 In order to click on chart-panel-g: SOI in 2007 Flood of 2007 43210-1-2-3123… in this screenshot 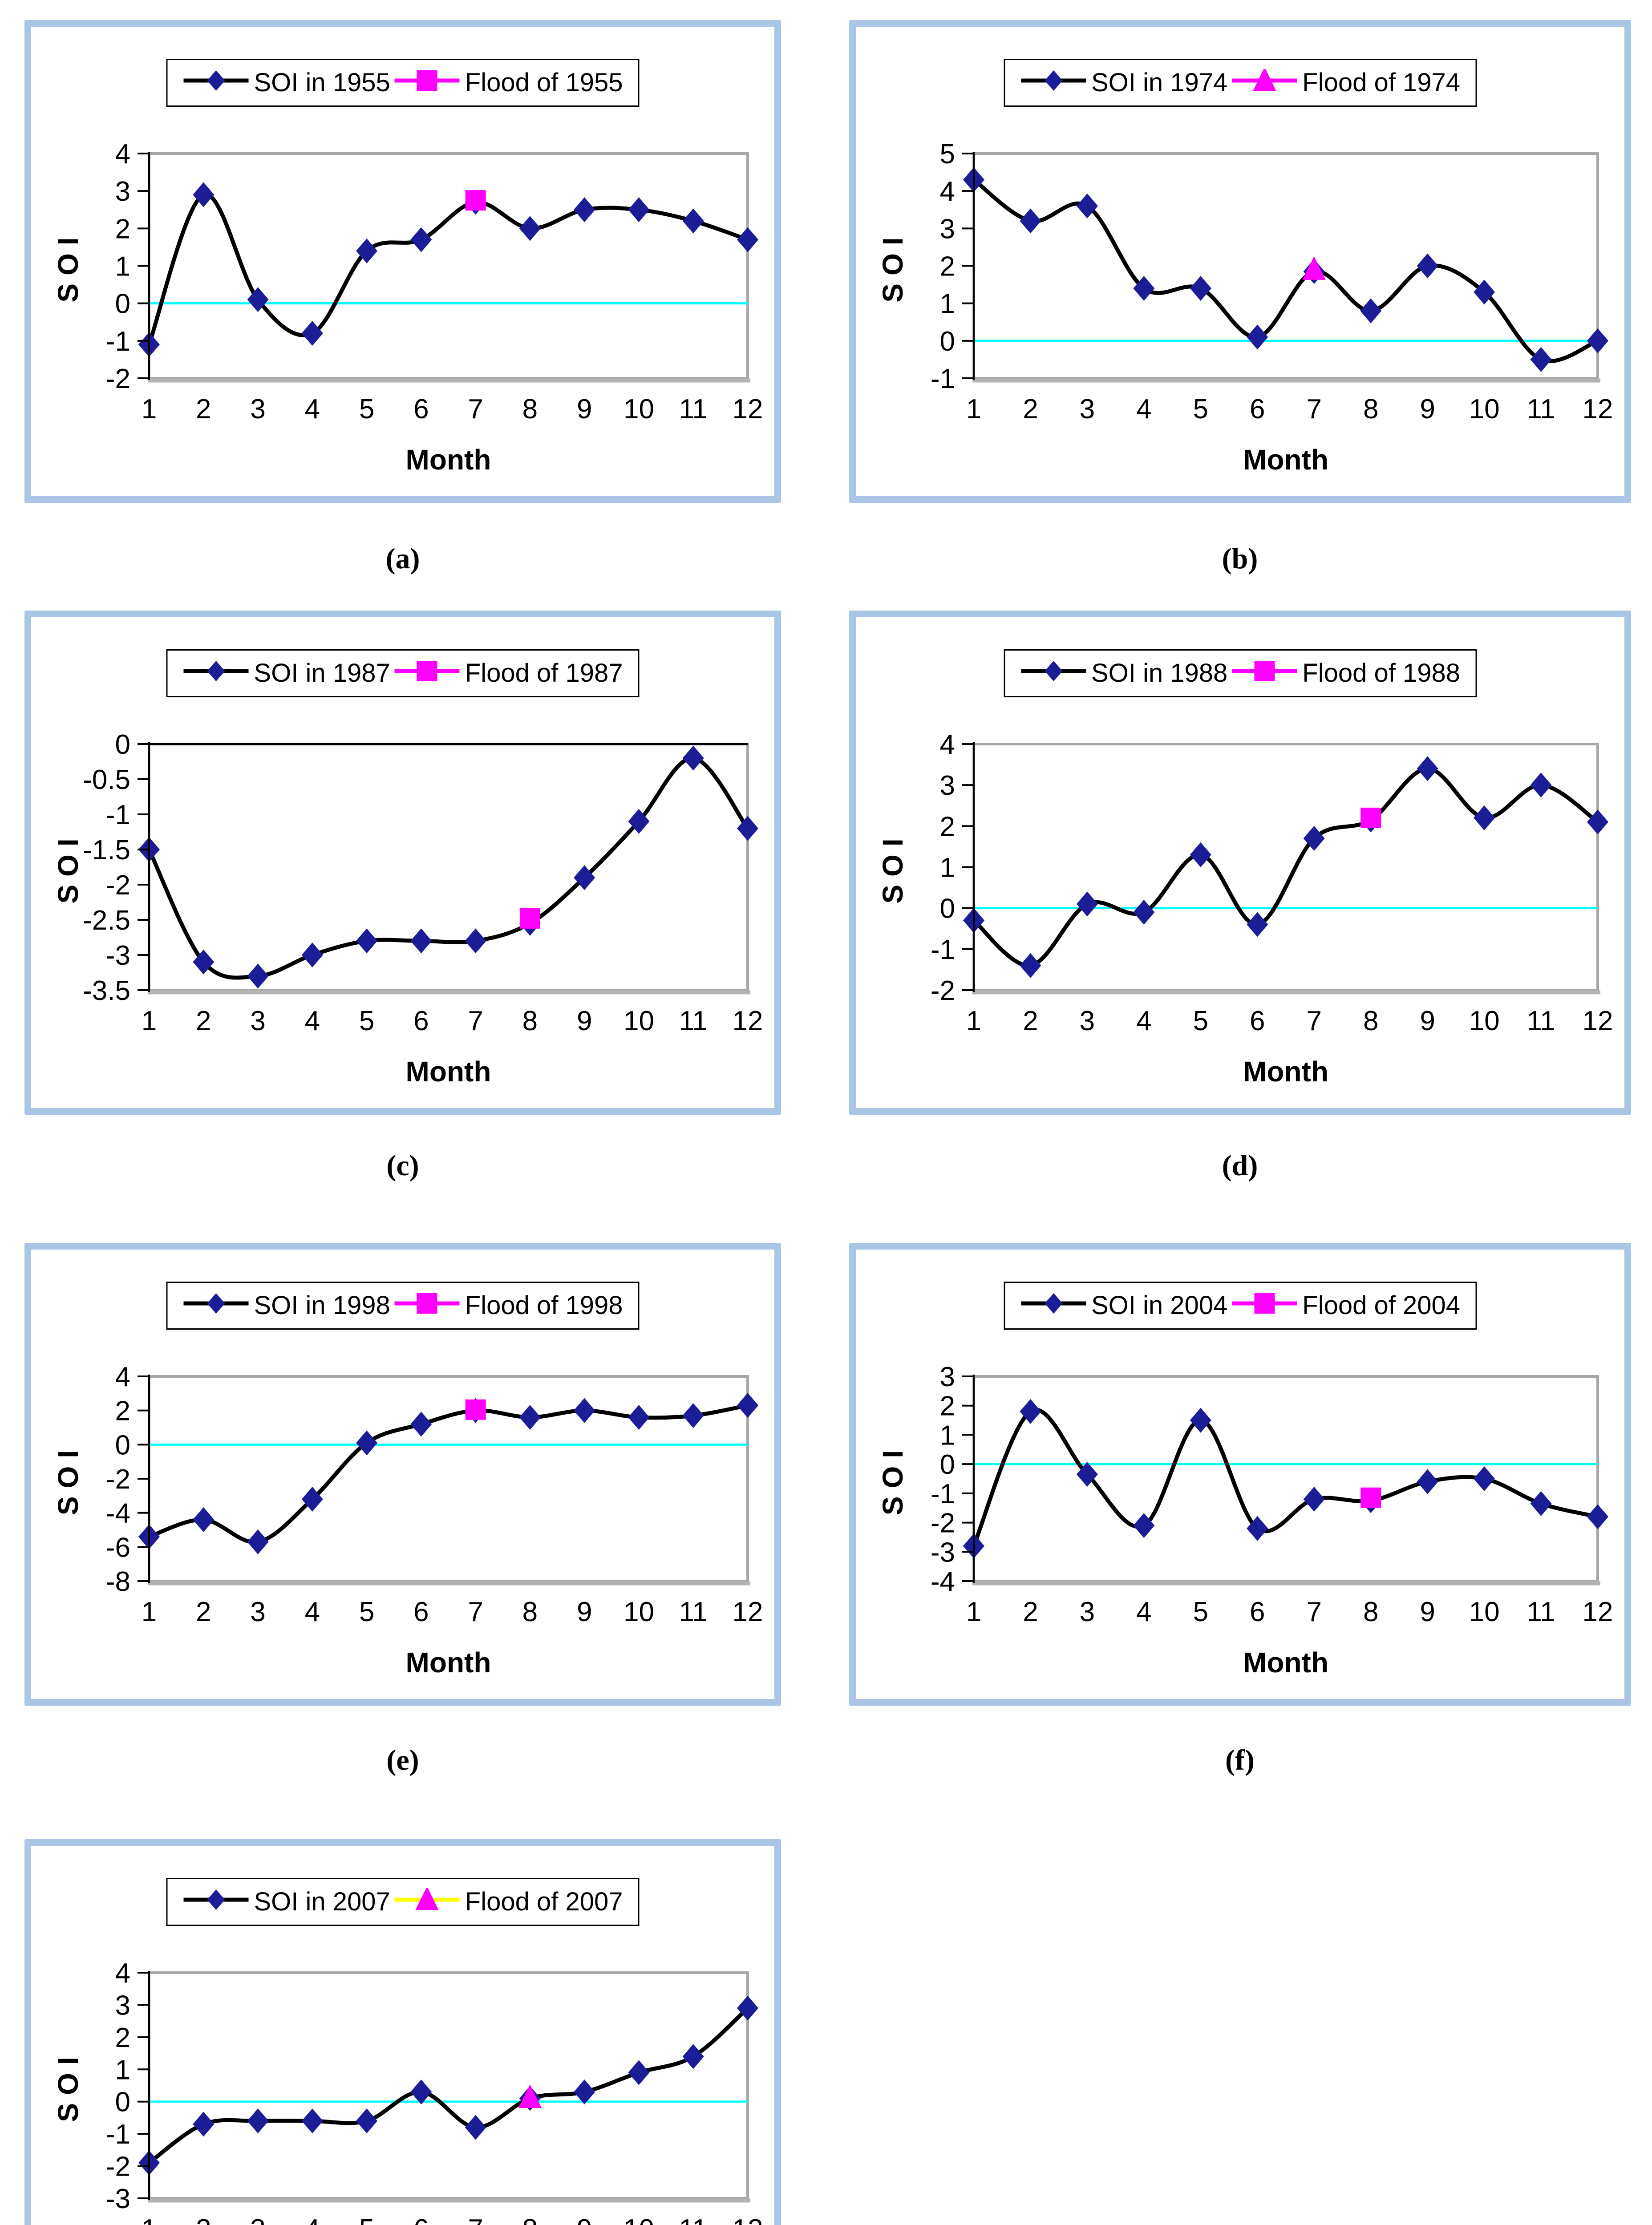, I will do `click(402, 2032)`.